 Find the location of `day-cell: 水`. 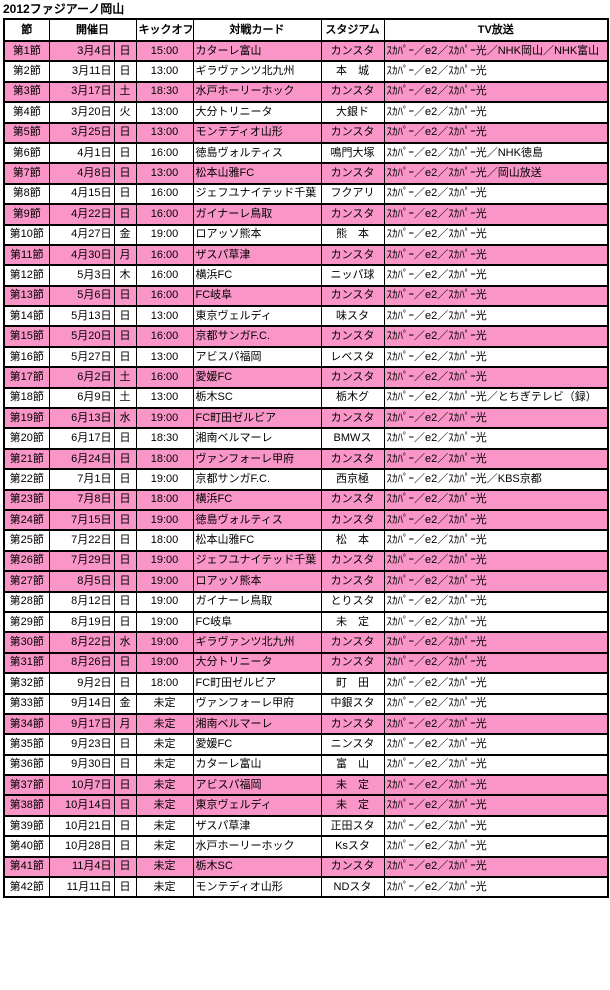

day-cell: 水 is located at coordinates (125, 642).